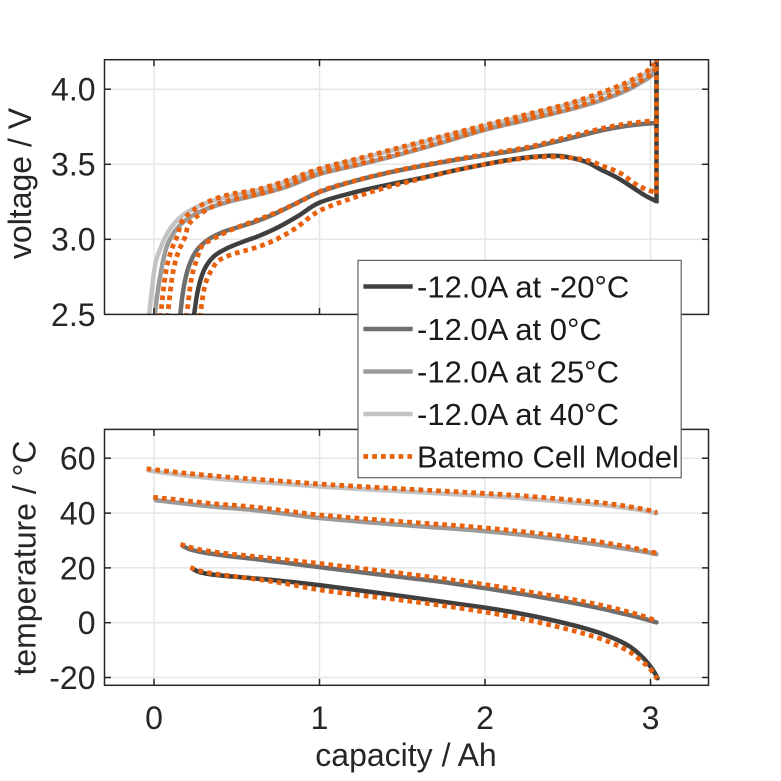  What do you see at coordinates (320, 718) in the screenshot?
I see `svg-text: 1` at bounding box center [320, 718].